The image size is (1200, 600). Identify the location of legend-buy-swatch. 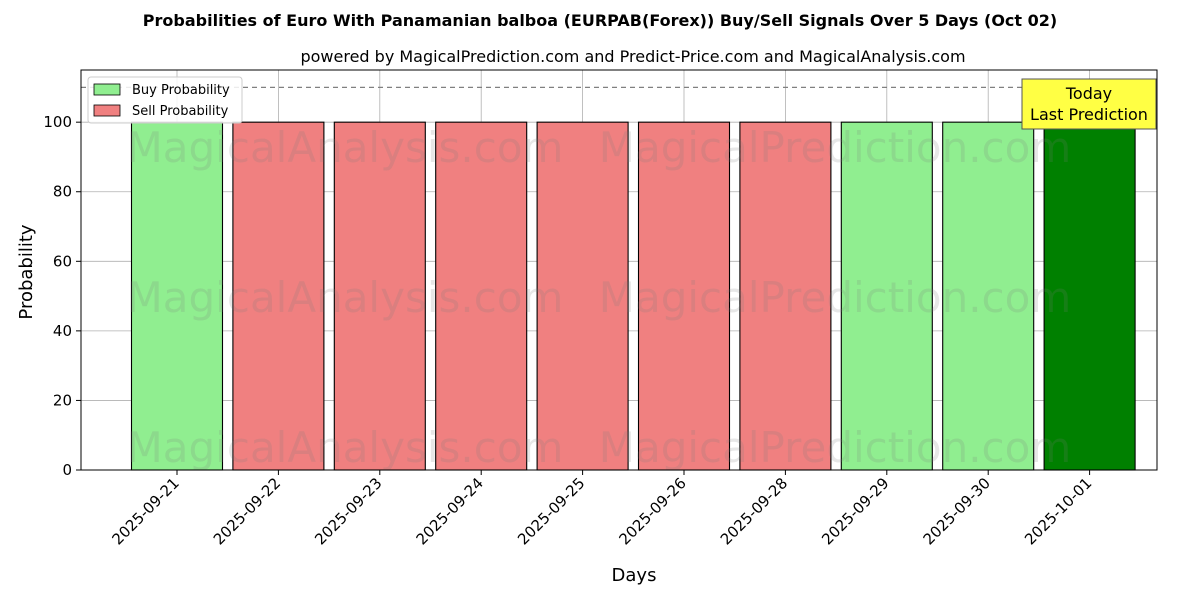
(107, 89).